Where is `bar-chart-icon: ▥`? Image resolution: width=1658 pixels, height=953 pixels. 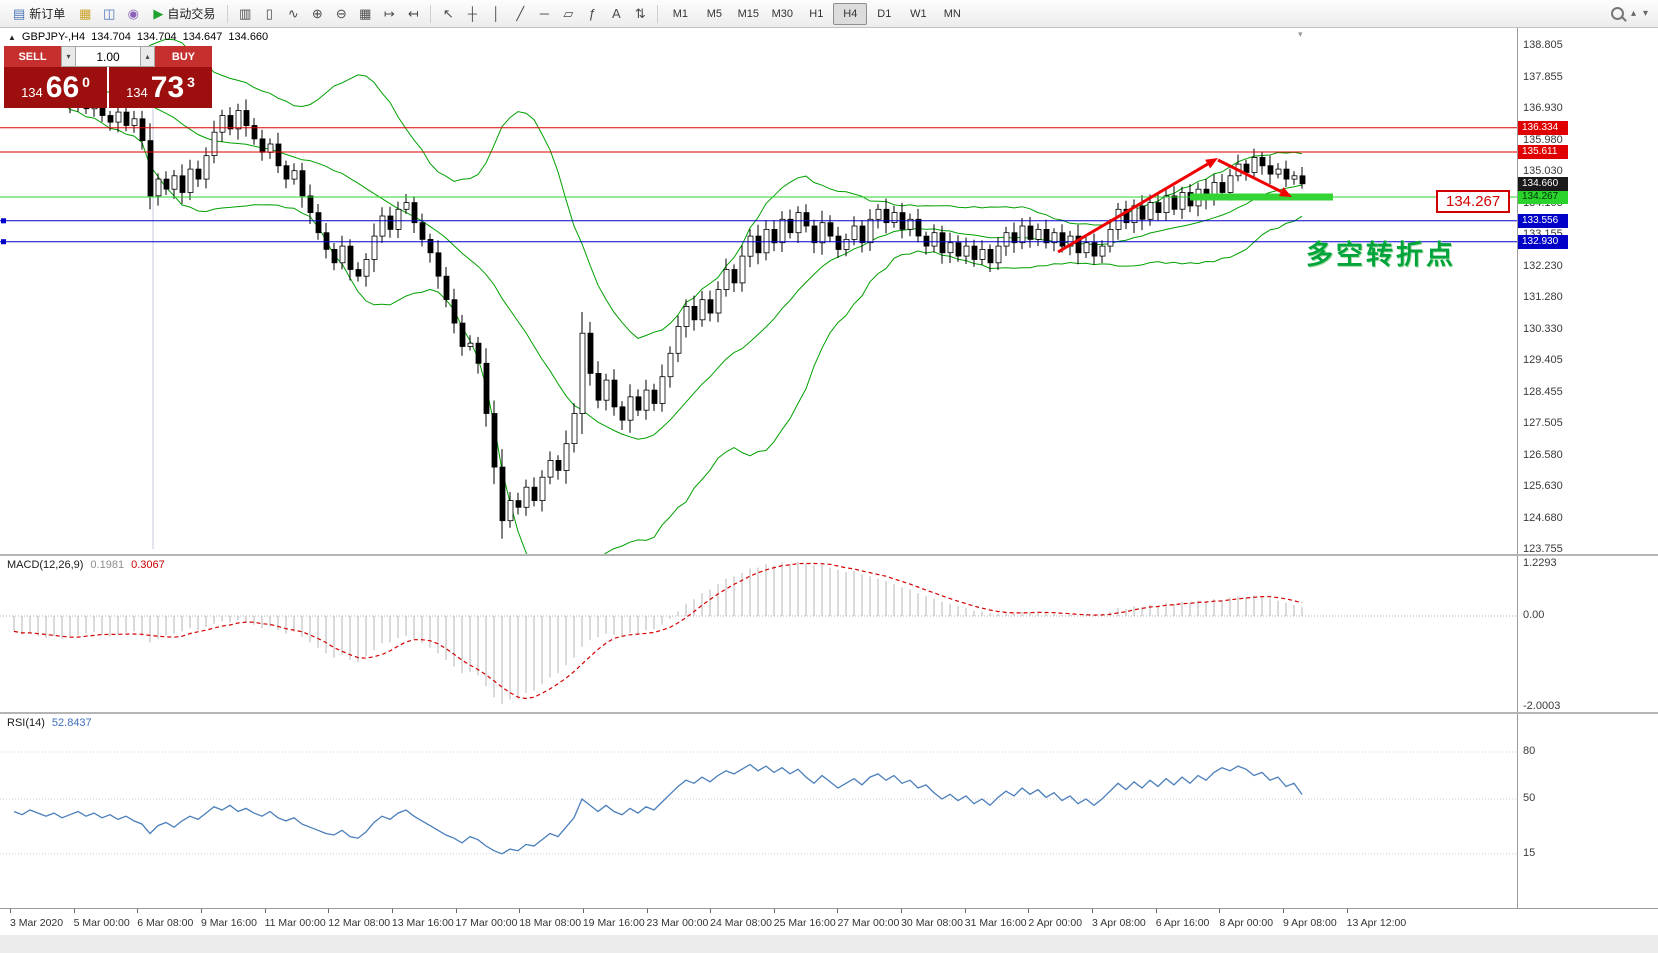 bar-chart-icon: ▥ is located at coordinates (245, 13).